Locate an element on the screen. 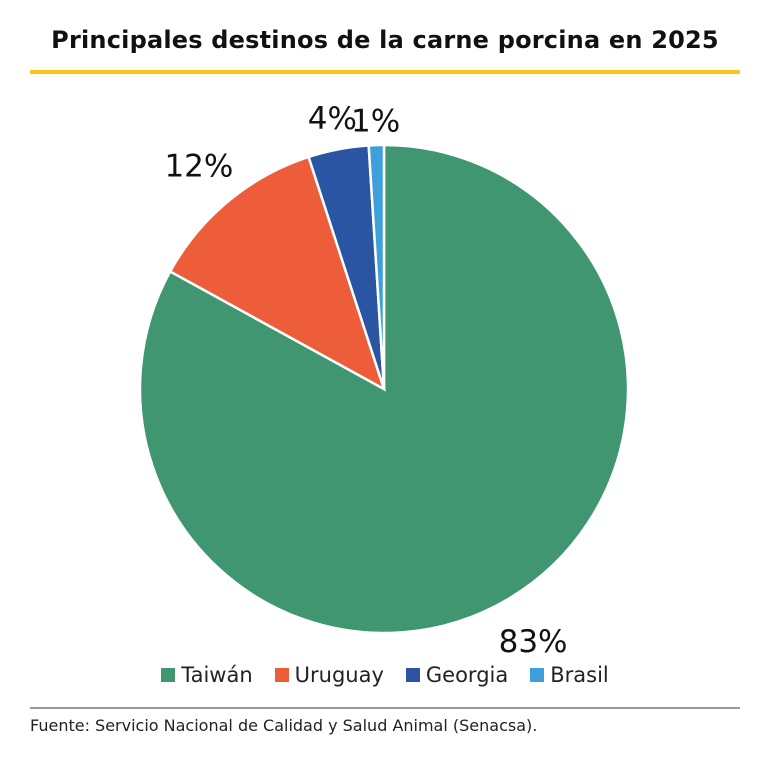 This screenshot has height=760, width=770. data-label: 12% is located at coordinates (198, 166).